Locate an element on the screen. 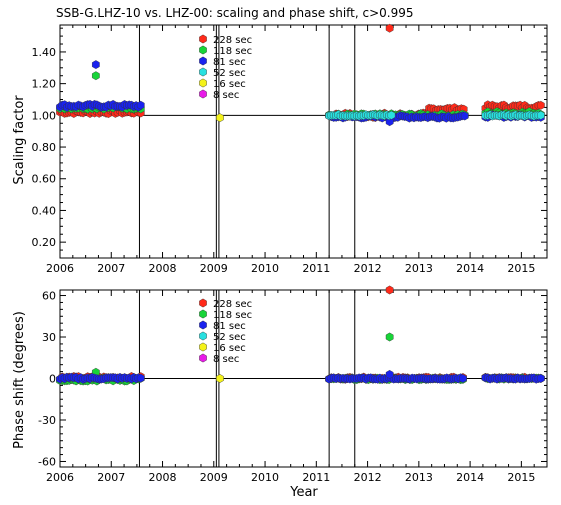 This screenshot has height=505, width=561. y-tick-label: -60 is located at coordinates (47, 461).